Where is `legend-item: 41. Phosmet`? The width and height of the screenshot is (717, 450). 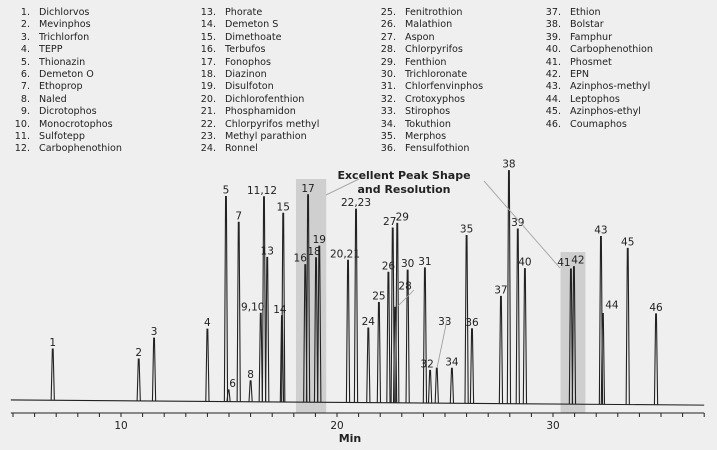
legend-item: 41. Phosmet is located at coordinates (595, 63).